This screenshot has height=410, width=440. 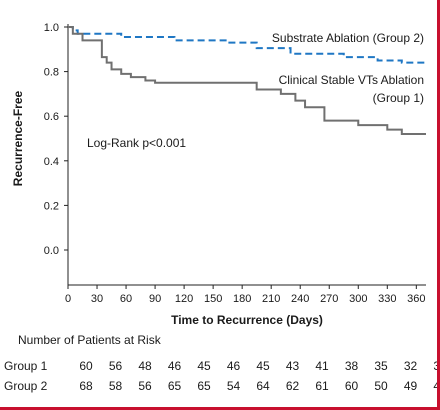 I want to click on risk-cell: 48, so click(x=145, y=366).